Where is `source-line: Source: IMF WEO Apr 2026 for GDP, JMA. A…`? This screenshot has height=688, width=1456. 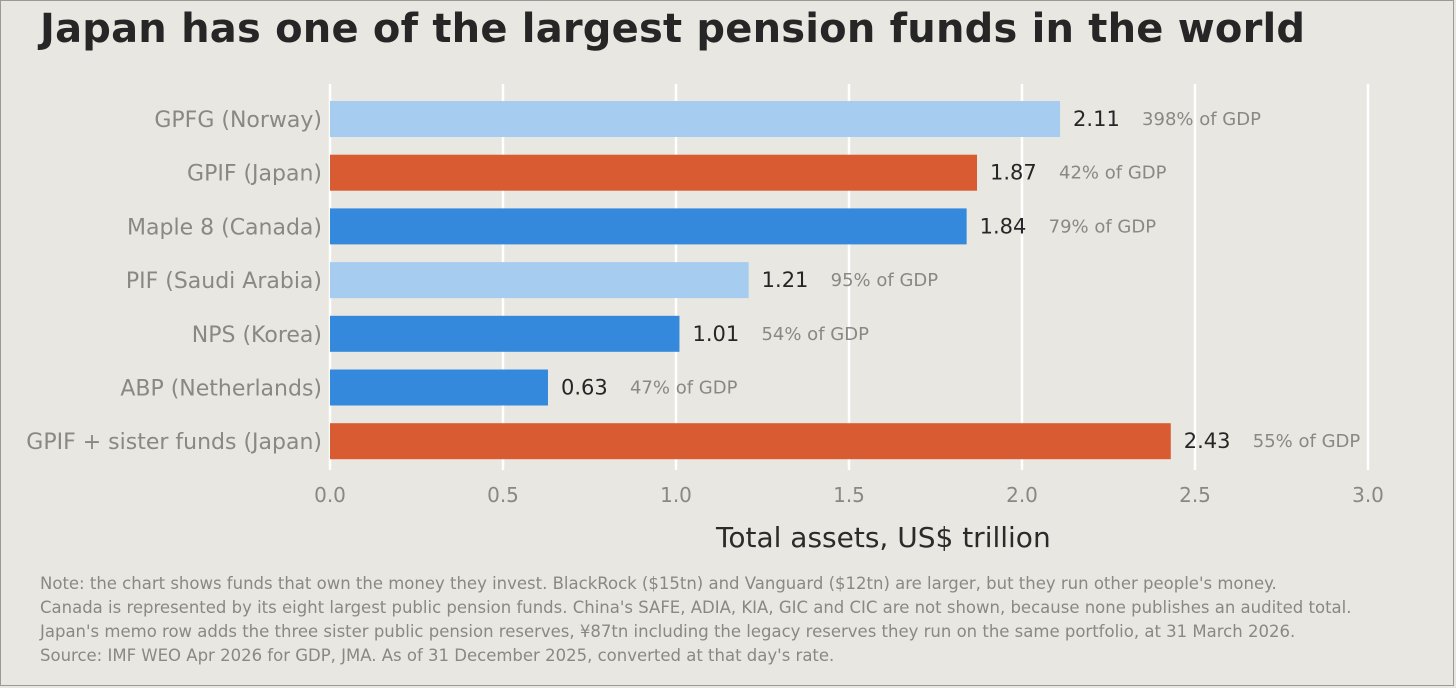
source-line: Source: IMF WEO Apr 2026 for GDP, JMA. A… is located at coordinates (437, 655).